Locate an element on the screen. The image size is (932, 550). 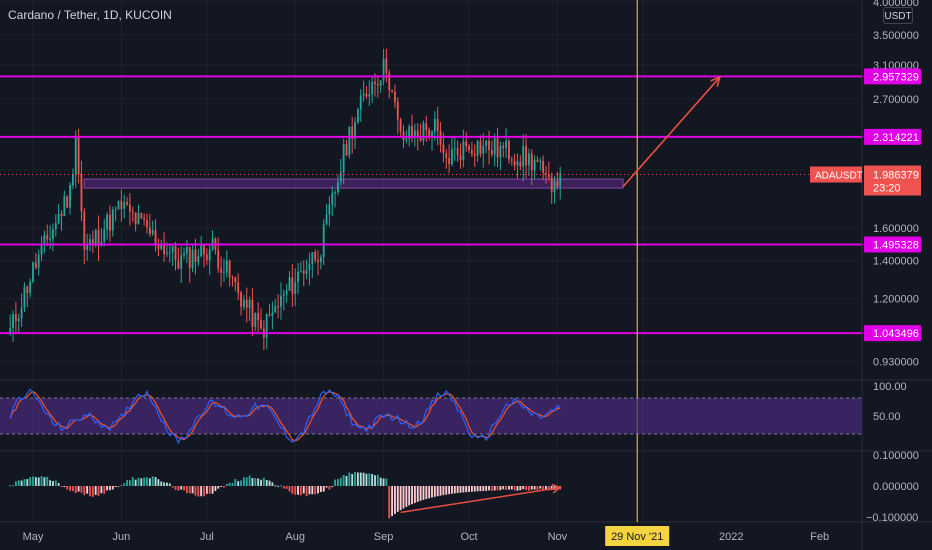
stoch-tick-label: 50.00 is located at coordinates (887, 417).